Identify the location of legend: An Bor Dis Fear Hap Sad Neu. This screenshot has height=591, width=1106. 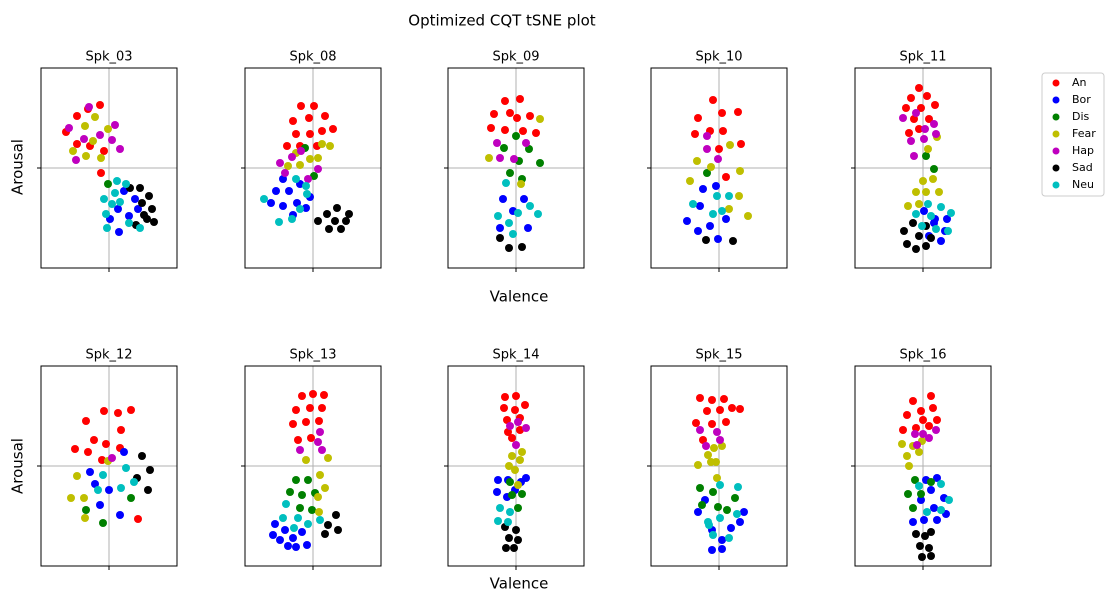
(1073, 134).